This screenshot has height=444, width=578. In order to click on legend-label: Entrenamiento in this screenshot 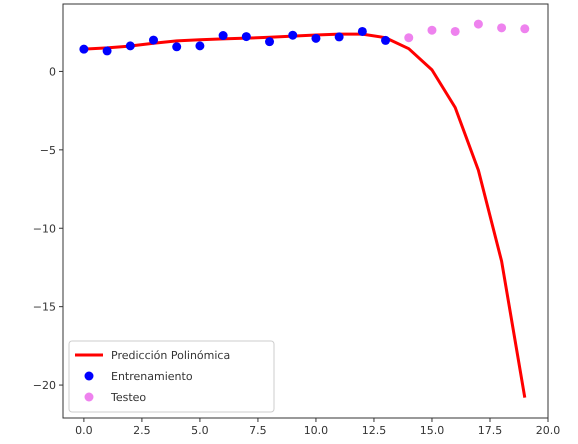, I will do `click(152, 376)`.